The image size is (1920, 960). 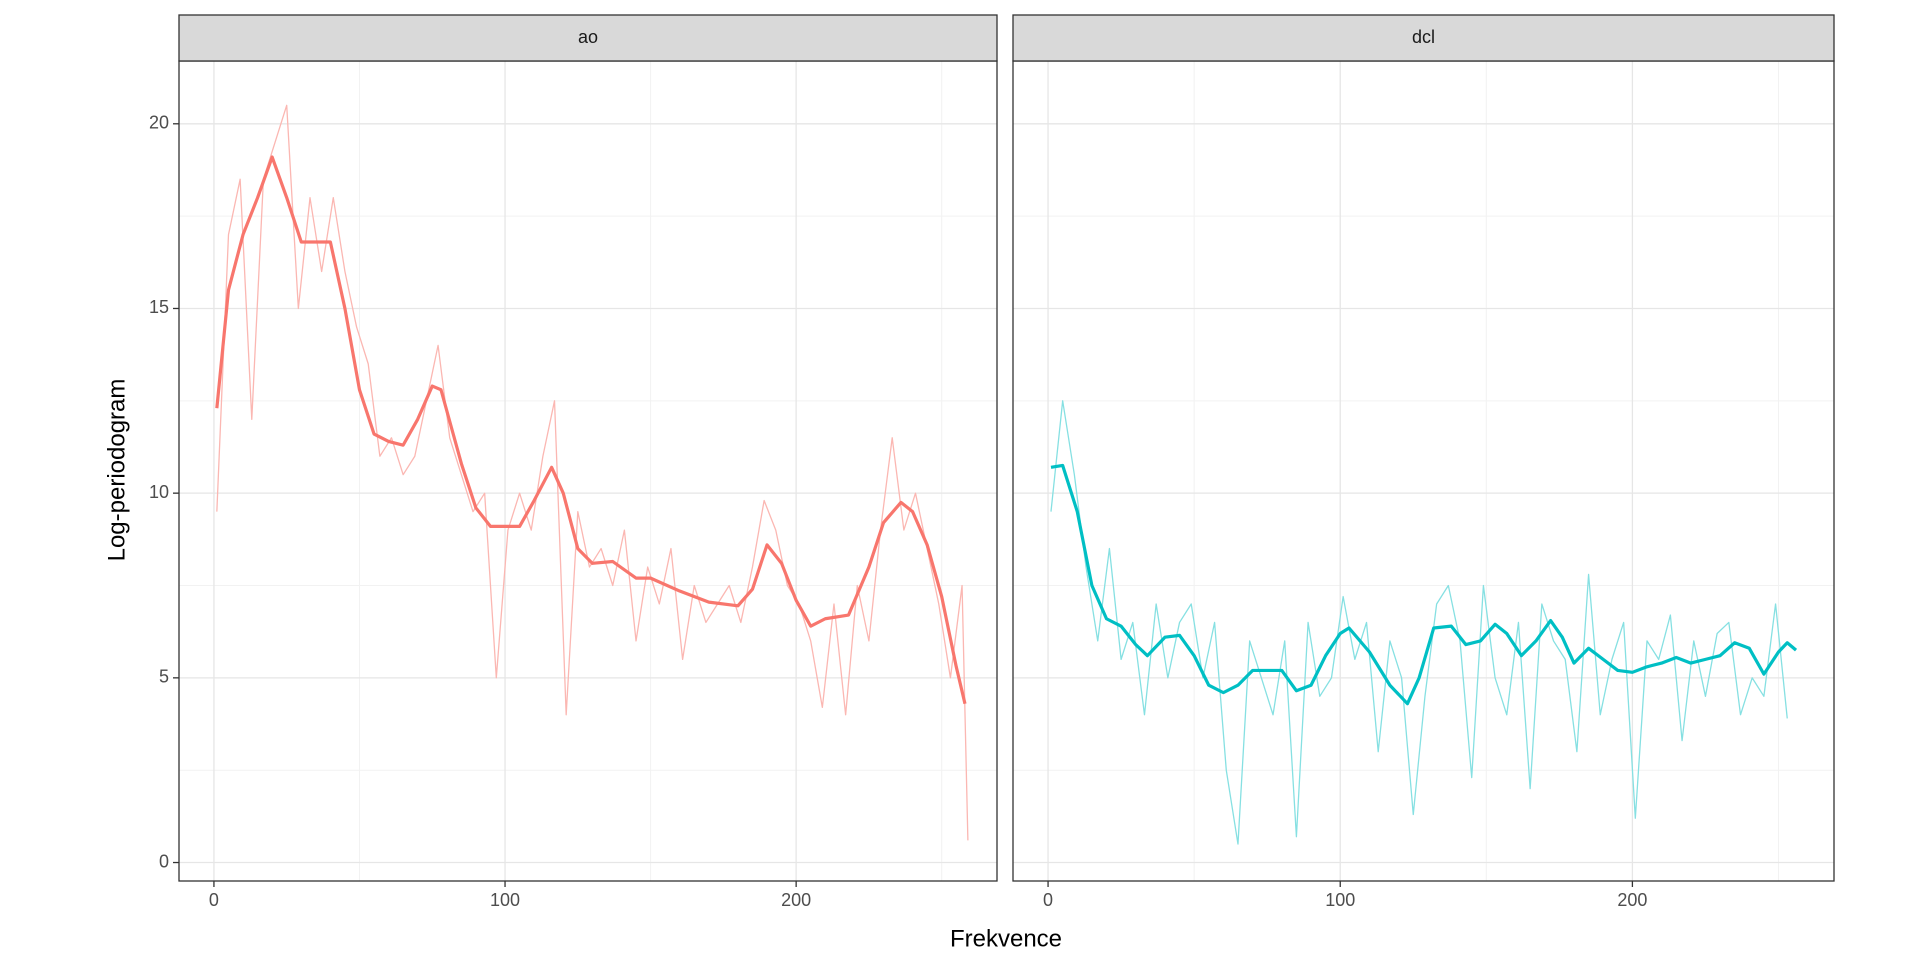 What do you see at coordinates (164, 677) in the screenshot?
I see `y-tick-label: 5` at bounding box center [164, 677].